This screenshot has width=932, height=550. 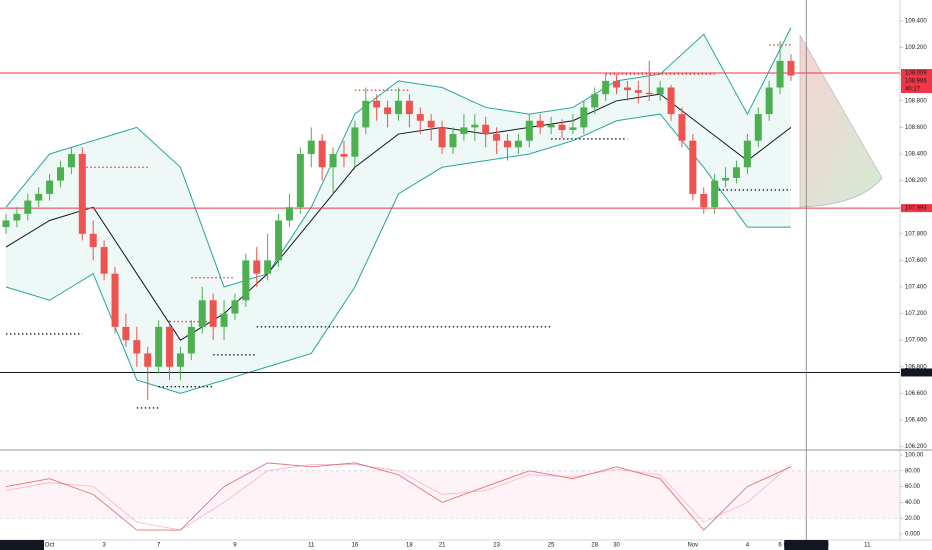 What do you see at coordinates (916, 209) in the screenshot?
I see `price-label: 107.993` at bounding box center [916, 209].